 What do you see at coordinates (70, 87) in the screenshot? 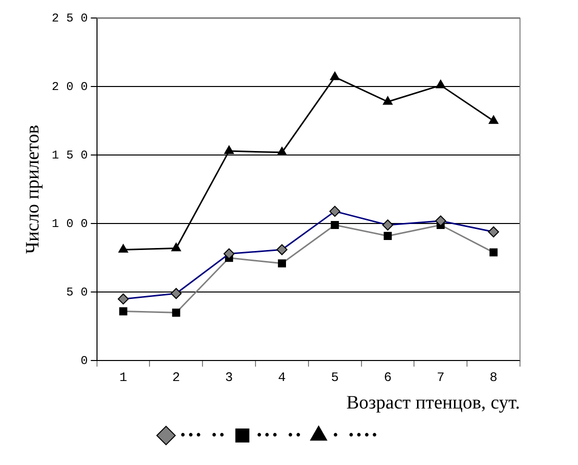
I see `y-tick-label: 2 0 0` at bounding box center [70, 87].